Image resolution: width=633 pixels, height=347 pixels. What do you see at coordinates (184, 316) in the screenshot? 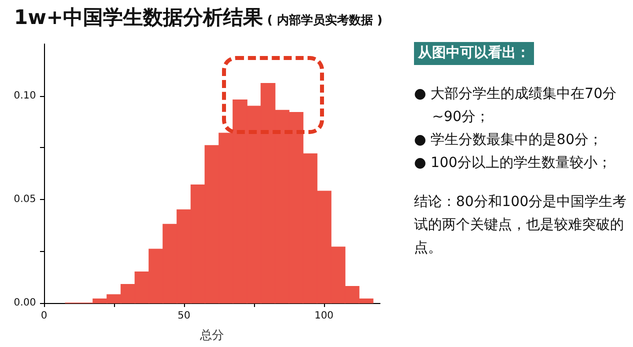
I see `x-tick-label: 50` at bounding box center [184, 316].